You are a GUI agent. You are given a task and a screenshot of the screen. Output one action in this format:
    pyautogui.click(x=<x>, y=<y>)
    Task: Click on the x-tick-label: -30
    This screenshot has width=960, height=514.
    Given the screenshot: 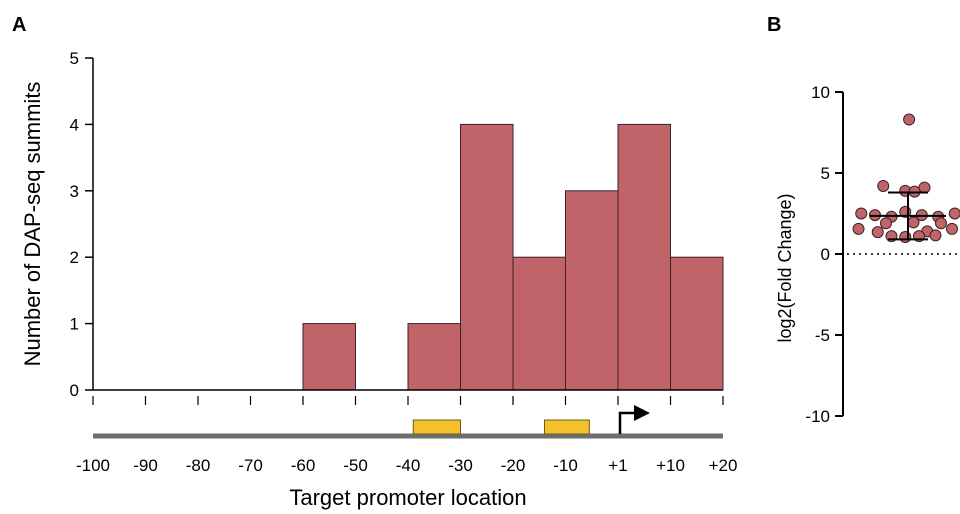 What is the action you would take?
    pyautogui.click(x=460, y=465)
    